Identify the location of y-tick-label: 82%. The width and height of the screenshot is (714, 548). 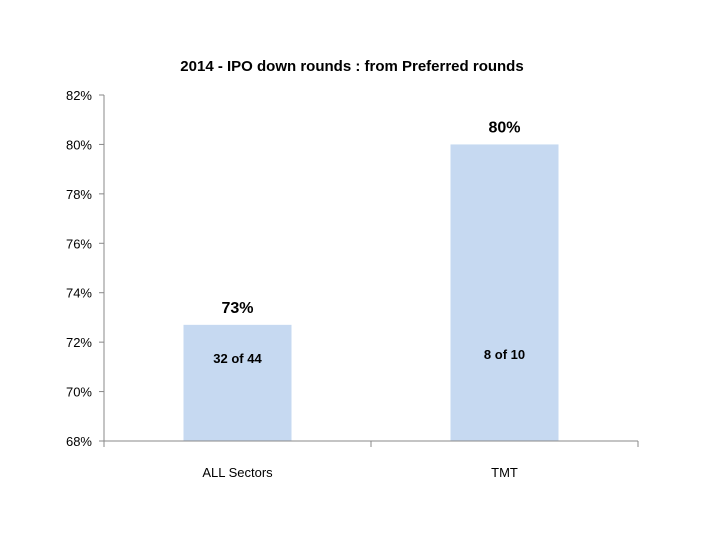
(79, 95).